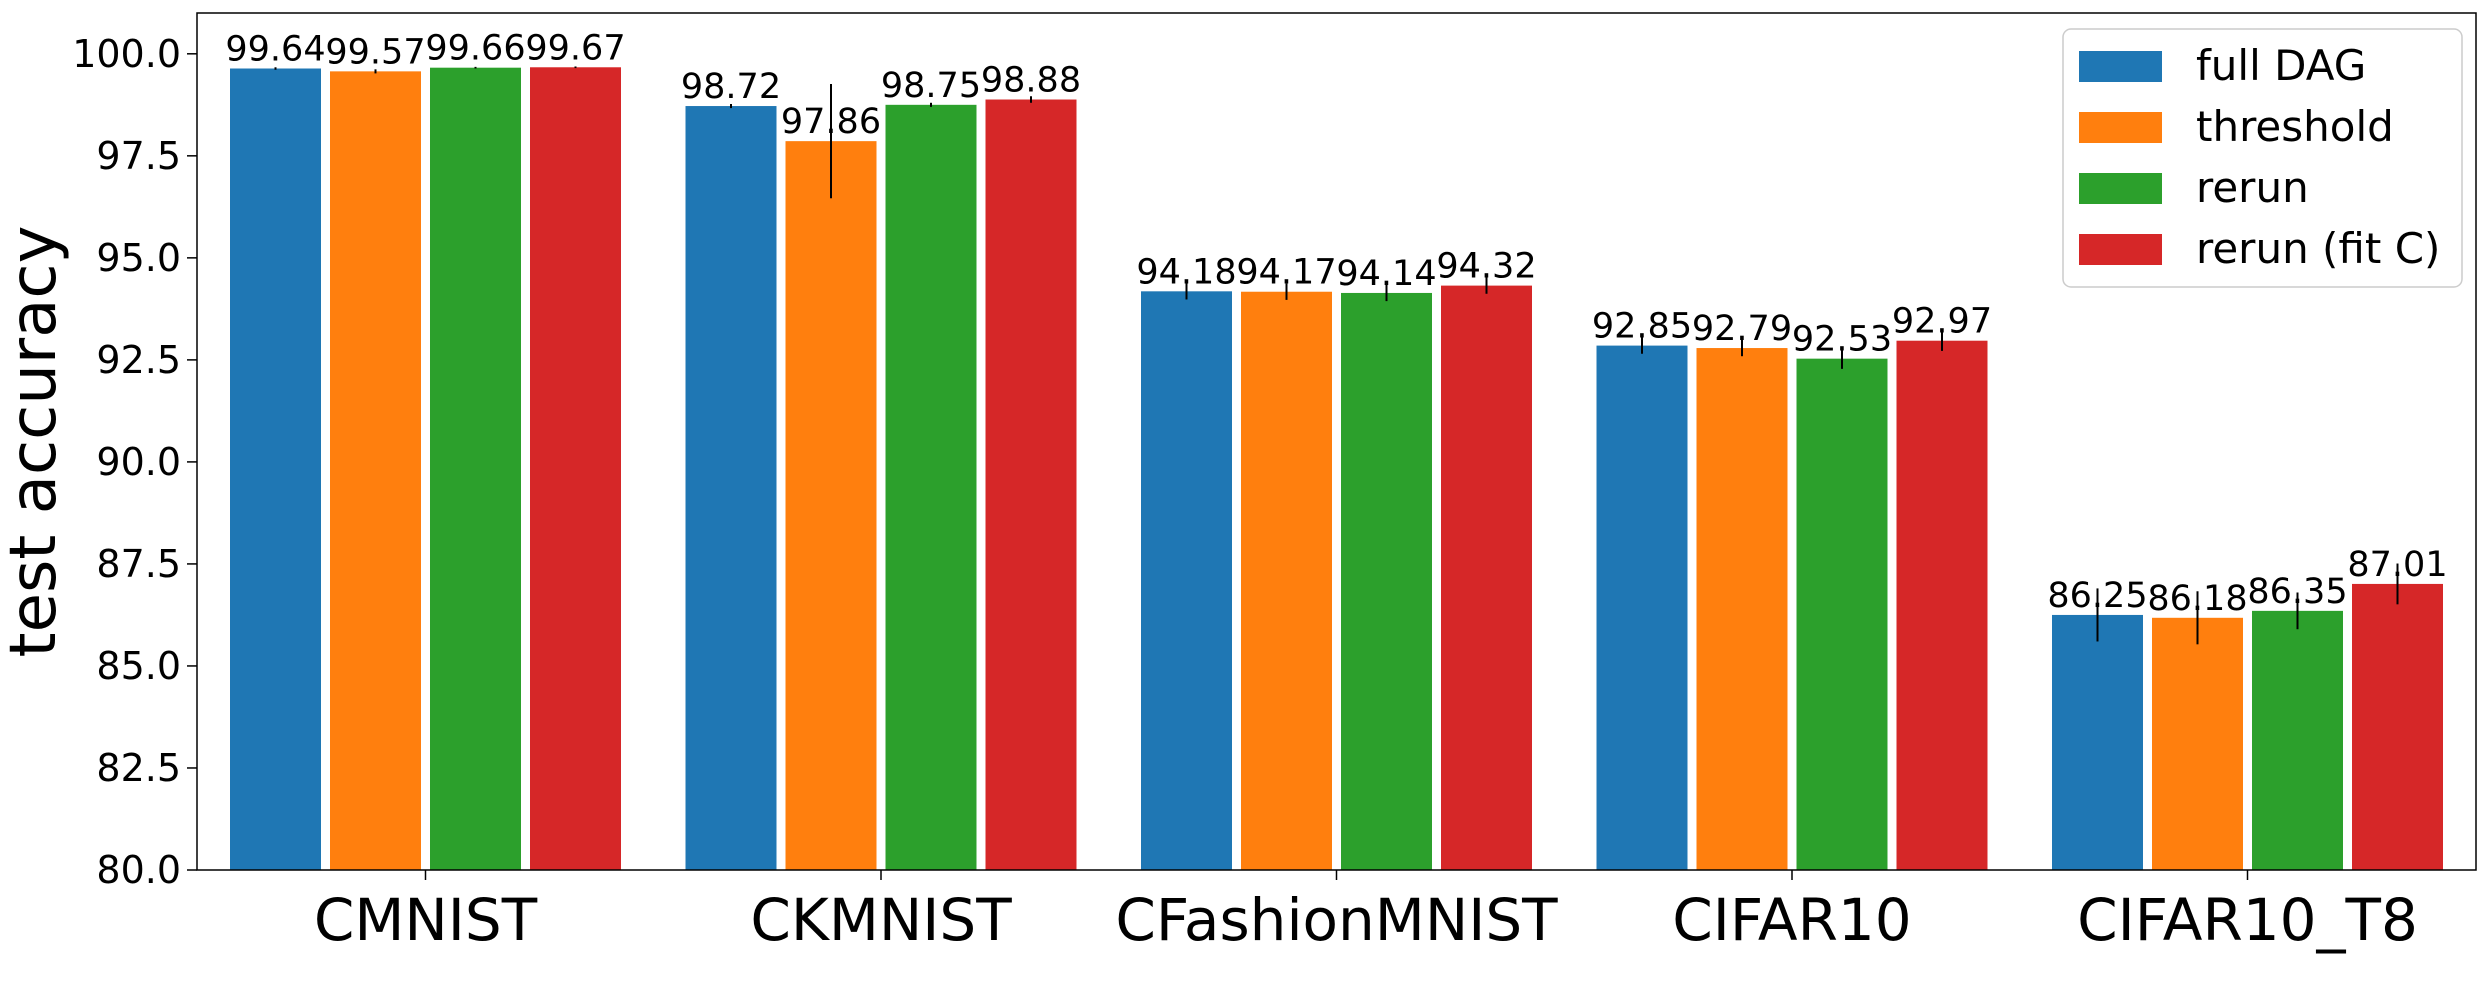 This screenshot has width=2490, height=989. Describe the element at coordinates (1842, 340) in the screenshot. I see `data-label: 92.53` at that location.